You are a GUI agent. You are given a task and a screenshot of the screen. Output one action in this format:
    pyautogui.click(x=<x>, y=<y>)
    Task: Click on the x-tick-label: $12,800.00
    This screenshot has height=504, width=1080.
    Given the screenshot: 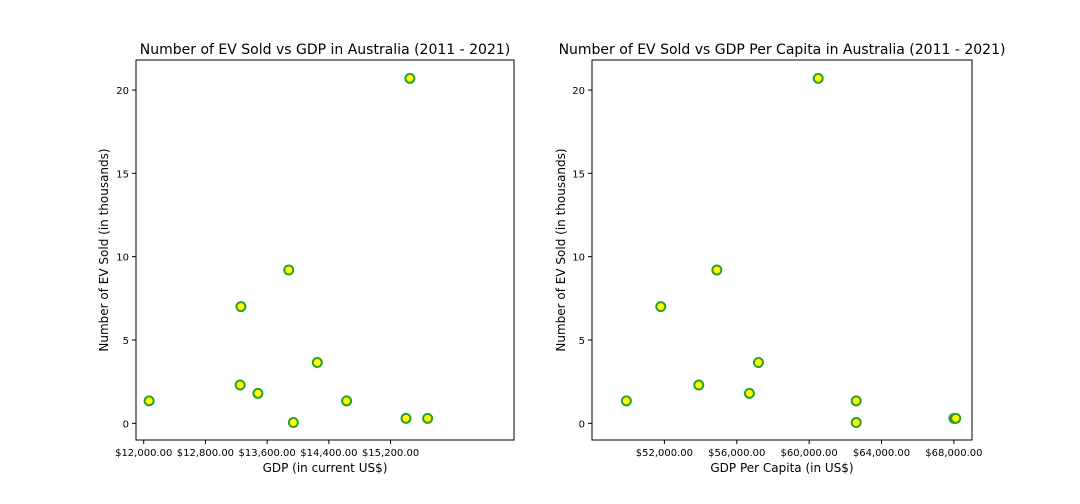 What is the action you would take?
    pyautogui.click(x=205, y=453)
    